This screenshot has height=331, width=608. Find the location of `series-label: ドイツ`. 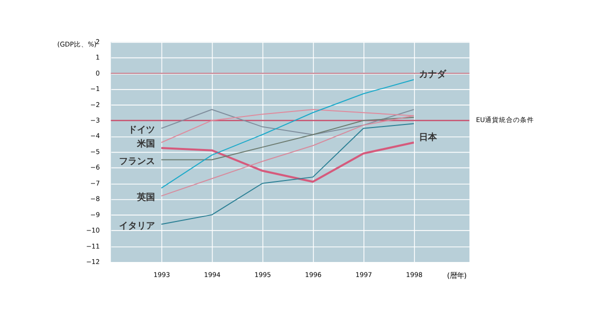

series-label: ドイツ is located at coordinates (141, 130).